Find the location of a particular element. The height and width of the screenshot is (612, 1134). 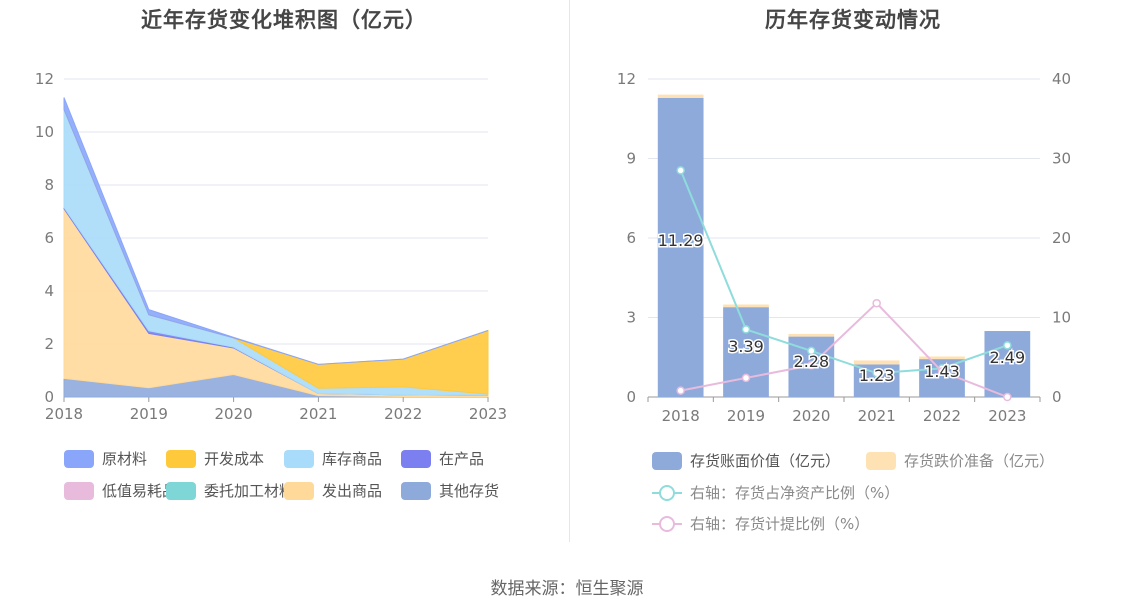

bar-top-2018 is located at coordinates (680, 96).